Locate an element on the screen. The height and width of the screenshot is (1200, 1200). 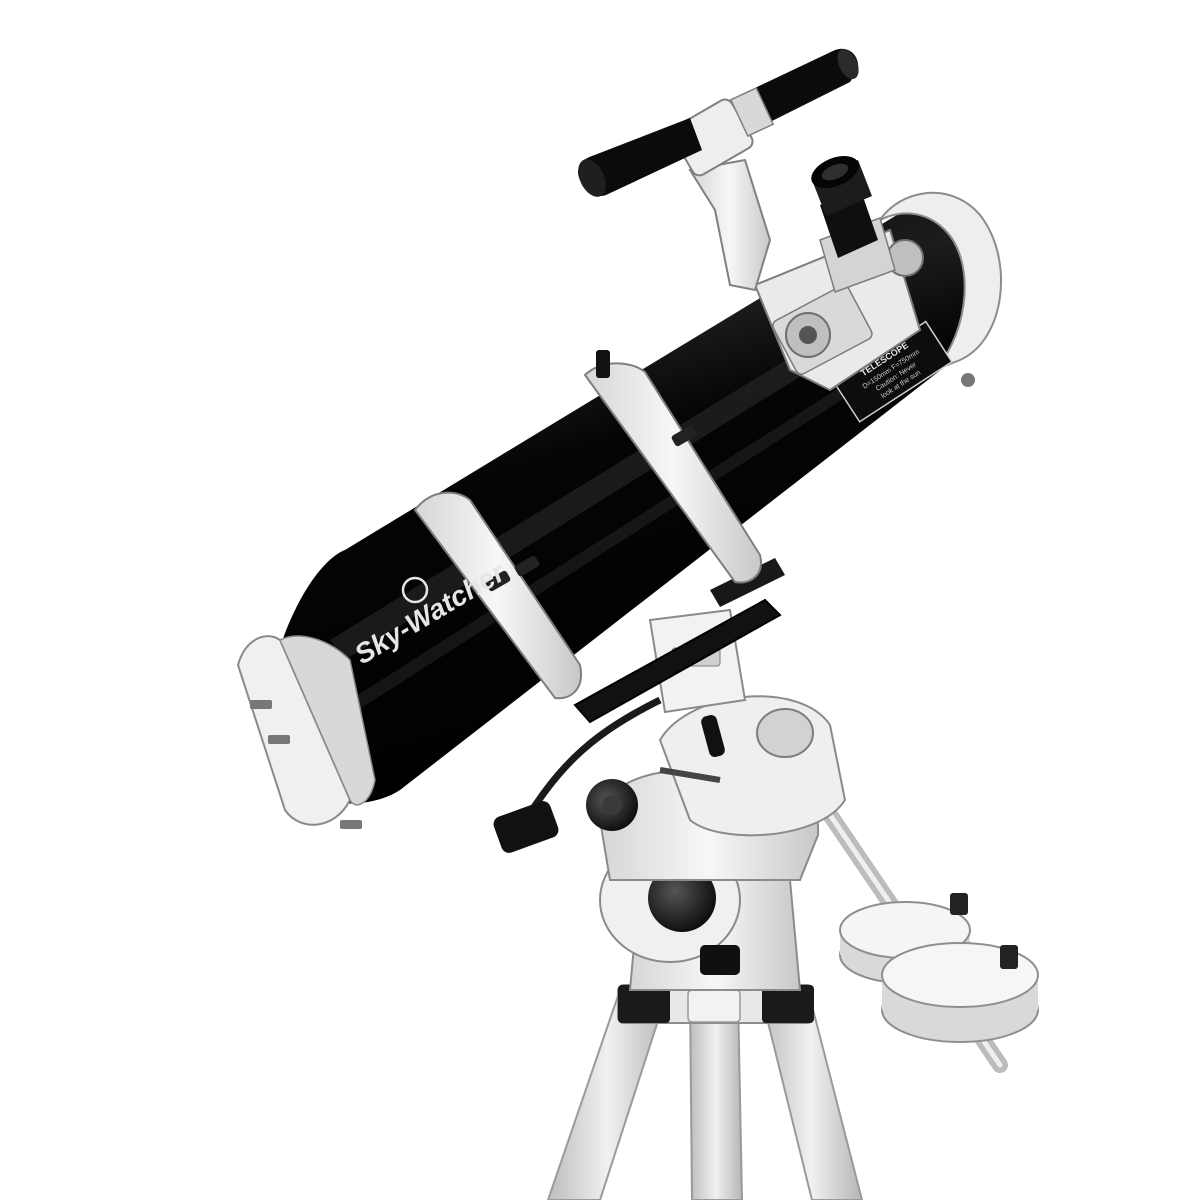
eyepiece is located at coordinates (844, 206).